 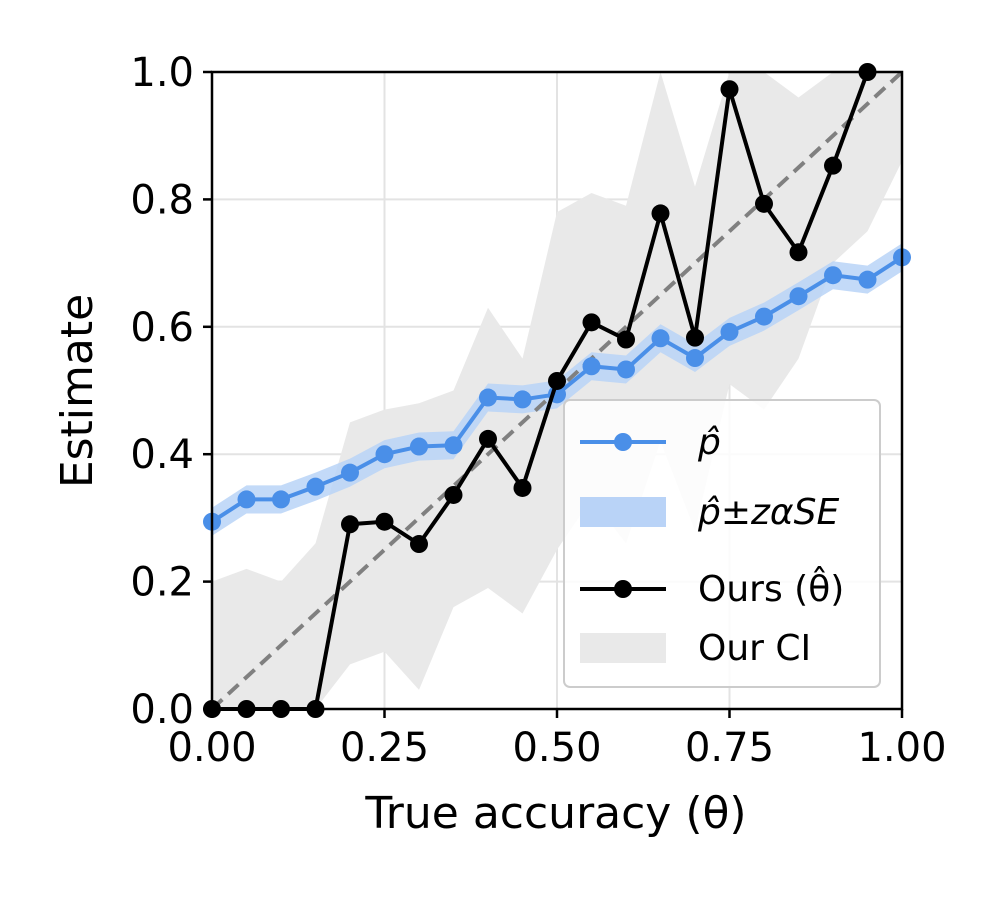 I want to click on legend-item-p-hat: p̂, so click(x=650, y=442).